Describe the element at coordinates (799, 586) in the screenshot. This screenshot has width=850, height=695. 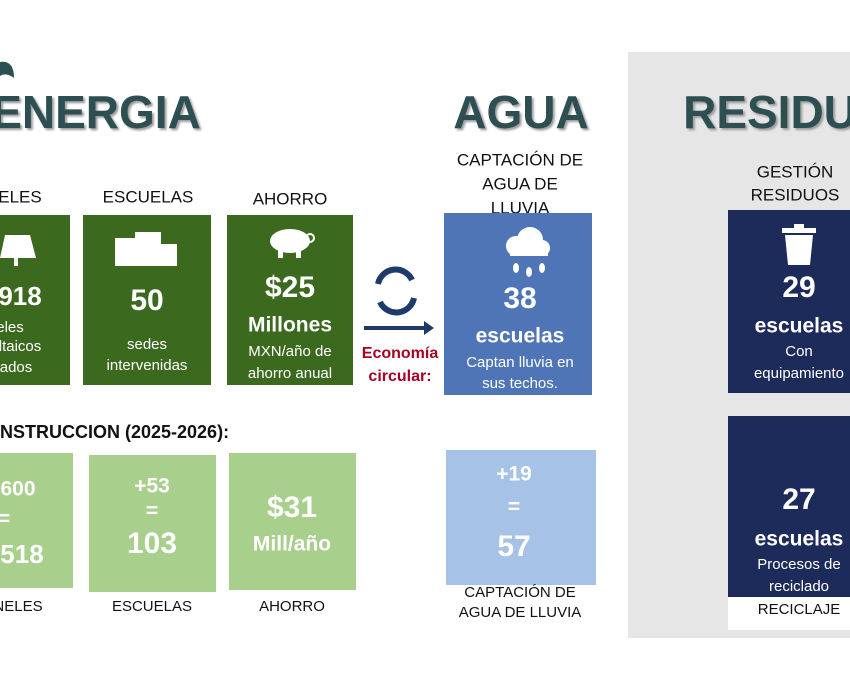
I see `card-text: reciclado` at that location.